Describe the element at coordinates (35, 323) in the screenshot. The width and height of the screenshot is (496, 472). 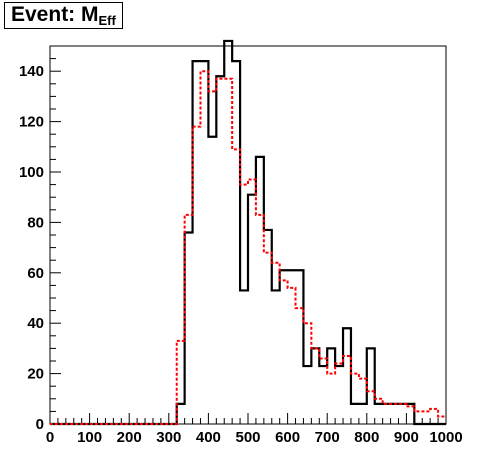
I see `y-tick-label: 40` at that location.